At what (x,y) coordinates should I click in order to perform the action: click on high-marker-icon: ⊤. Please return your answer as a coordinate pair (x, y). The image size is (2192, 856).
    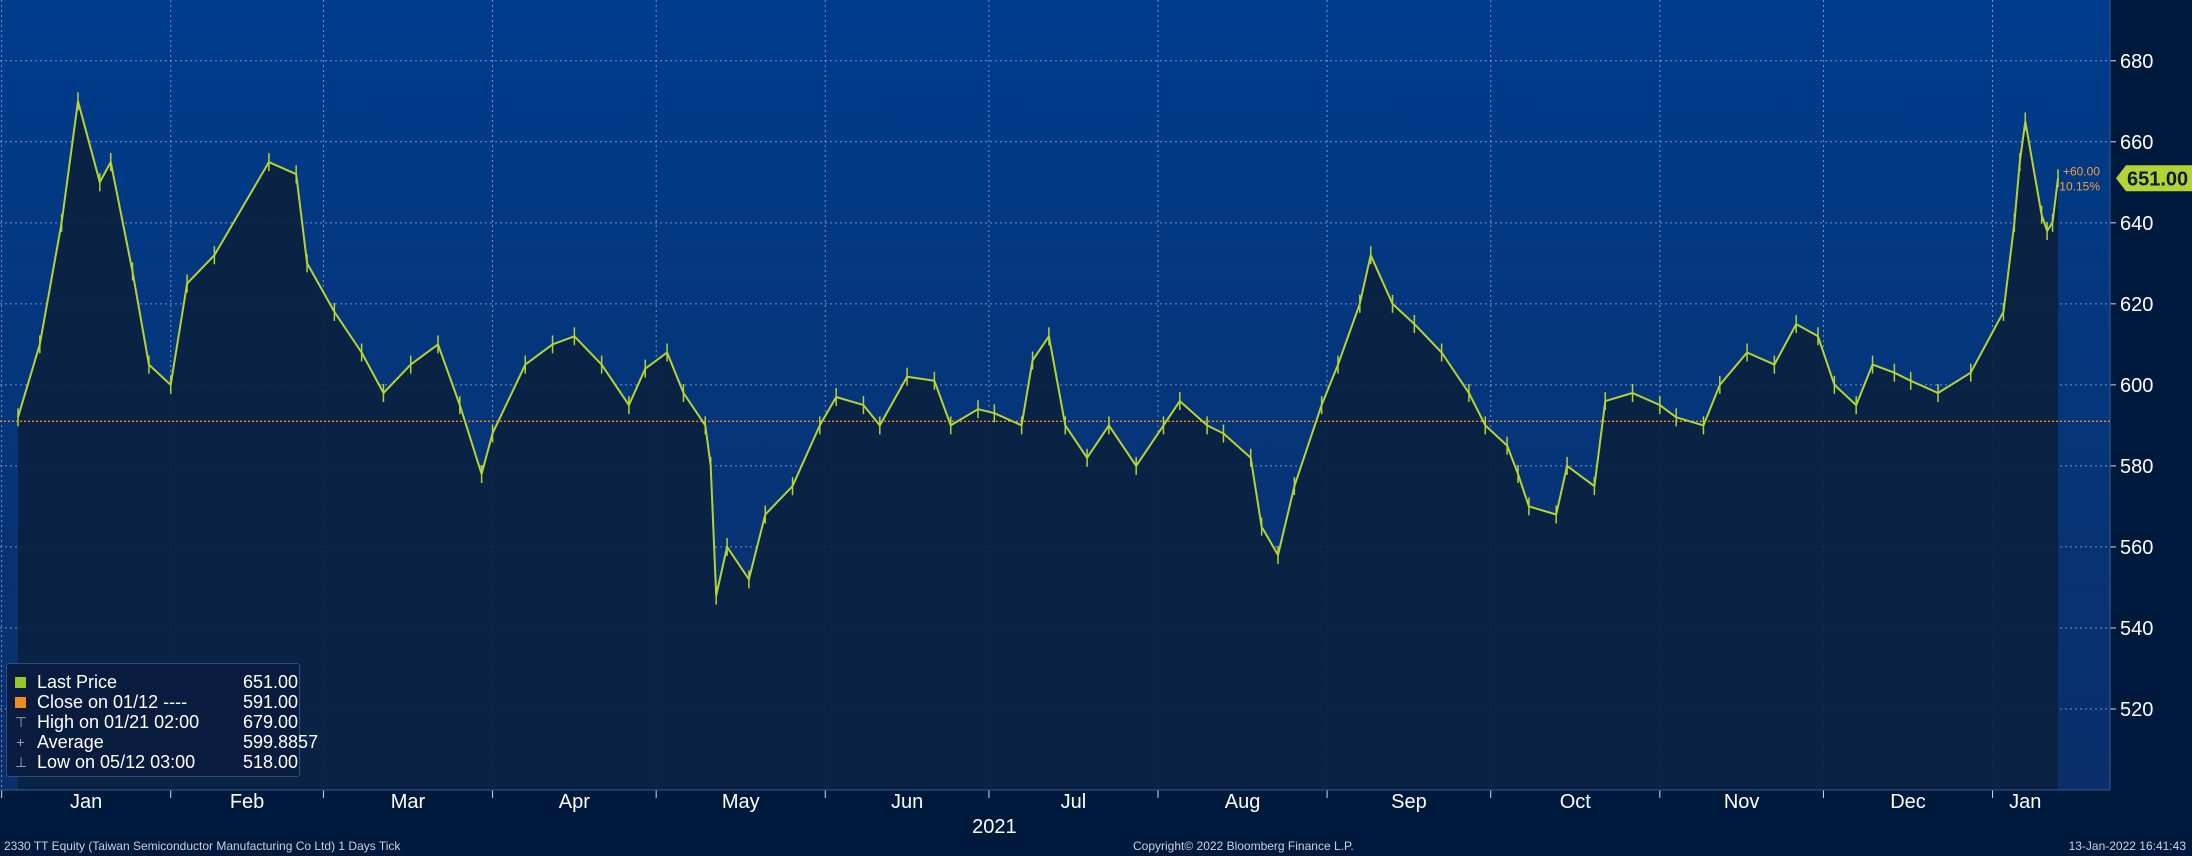
    Looking at the image, I should click on (21, 721).